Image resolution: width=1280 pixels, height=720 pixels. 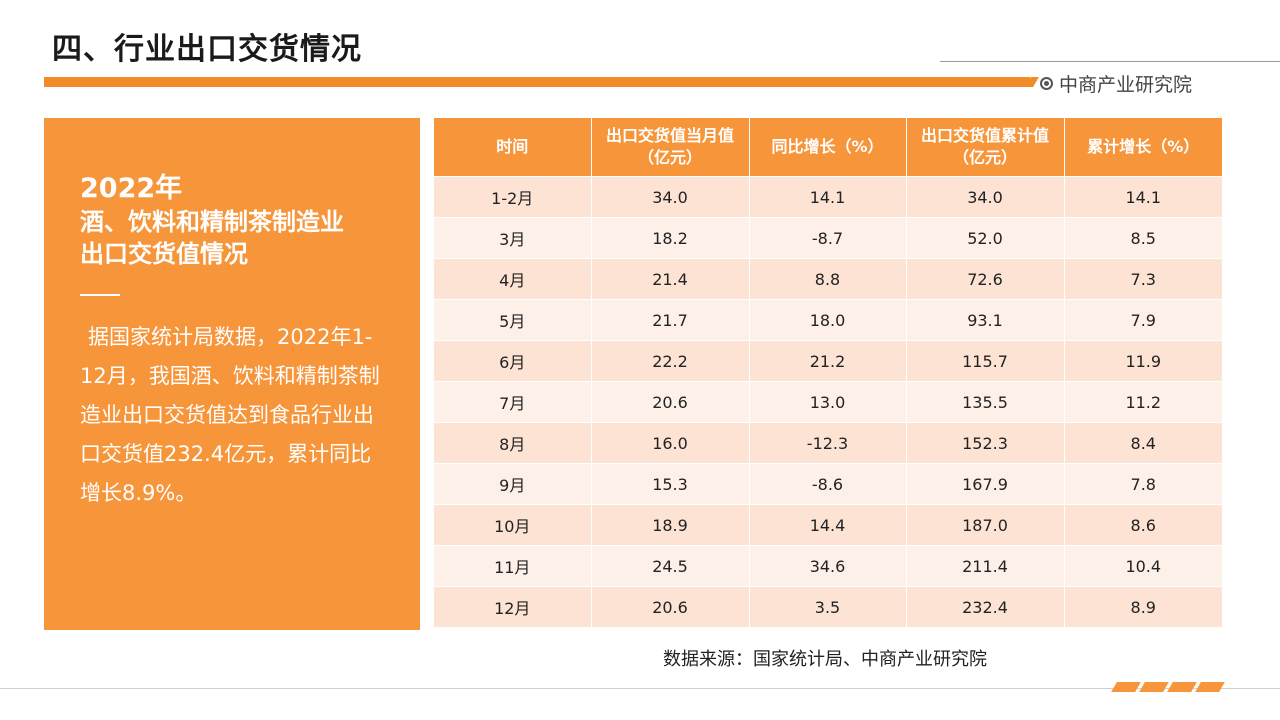 What do you see at coordinates (825, 659) in the screenshot?
I see `data-source-note: 数据来源：国家统计局、中商产业研究院` at bounding box center [825, 659].